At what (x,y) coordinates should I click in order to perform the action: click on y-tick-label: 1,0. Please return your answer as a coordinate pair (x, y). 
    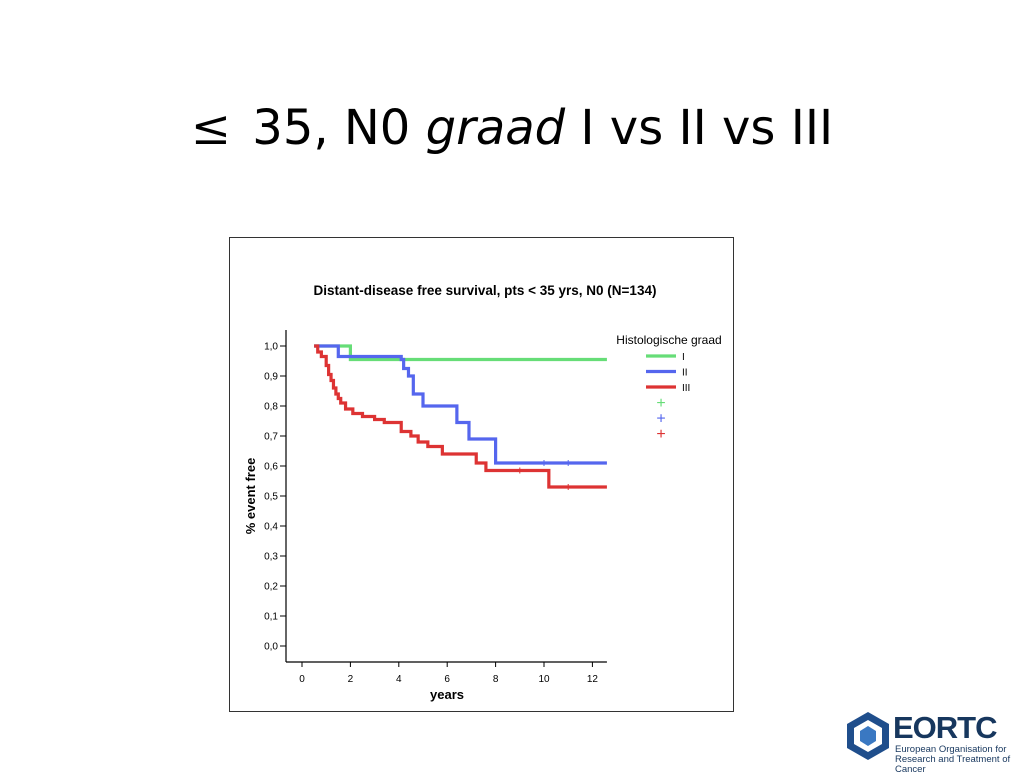
    Looking at the image, I should click on (271, 347).